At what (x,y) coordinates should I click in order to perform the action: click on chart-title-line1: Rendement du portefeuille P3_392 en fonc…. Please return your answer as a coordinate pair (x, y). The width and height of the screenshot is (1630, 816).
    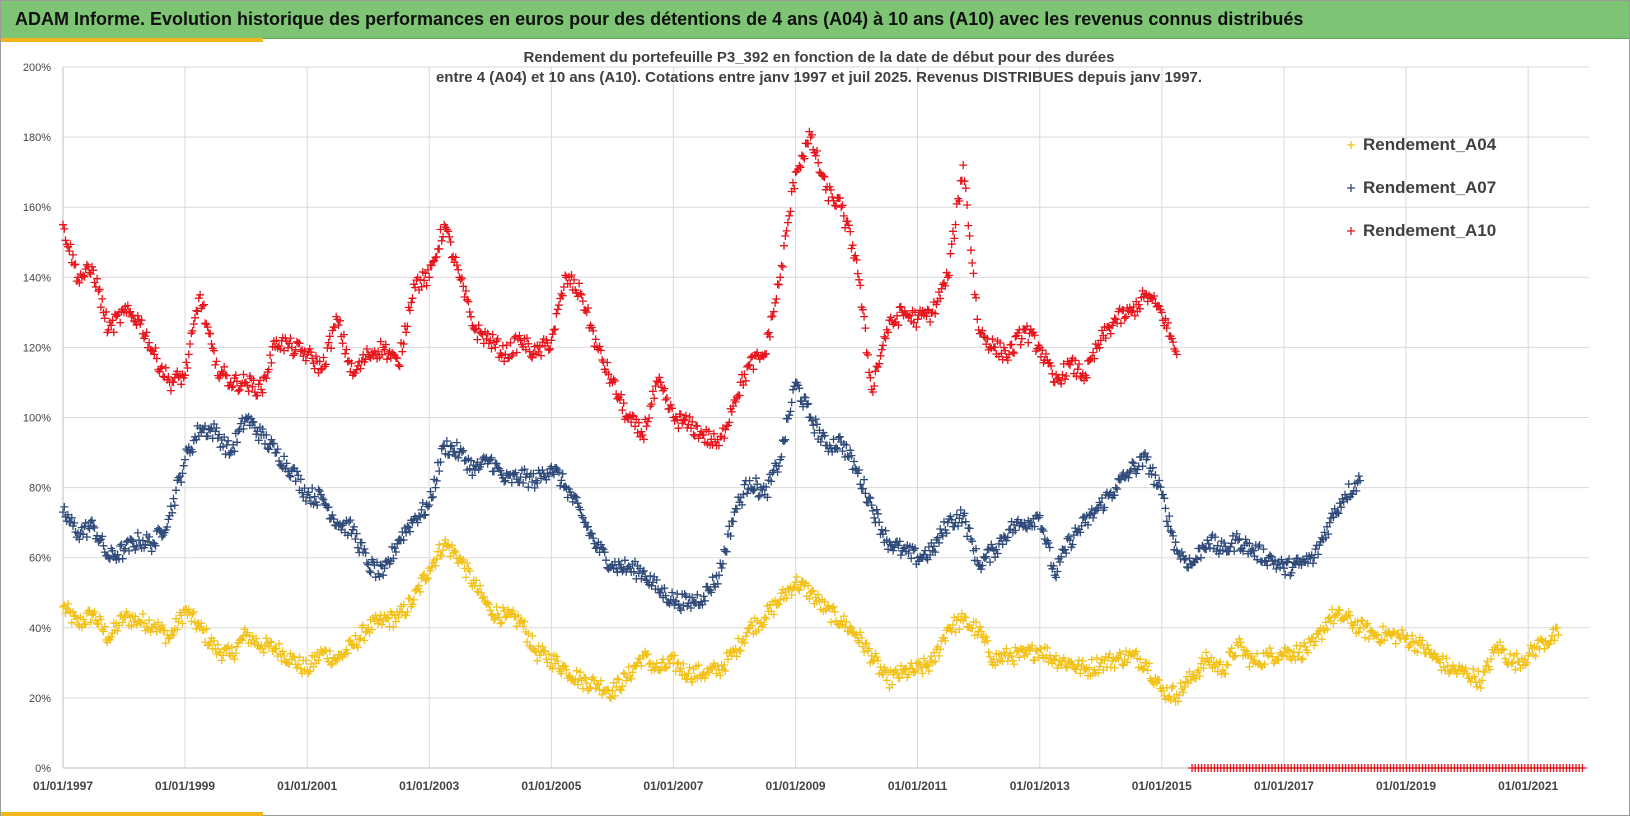
    Looking at the image, I should click on (819, 57).